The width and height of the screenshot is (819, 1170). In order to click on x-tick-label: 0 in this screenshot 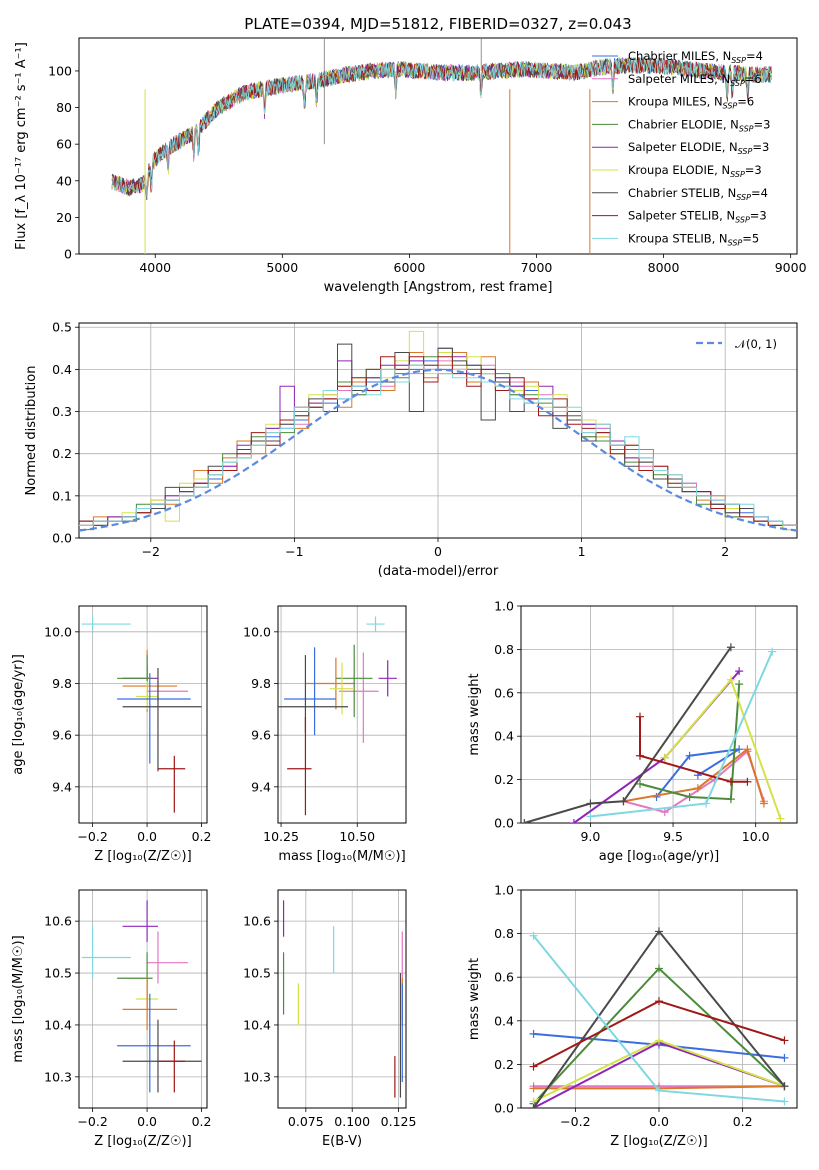, I will do `click(438, 551)`.